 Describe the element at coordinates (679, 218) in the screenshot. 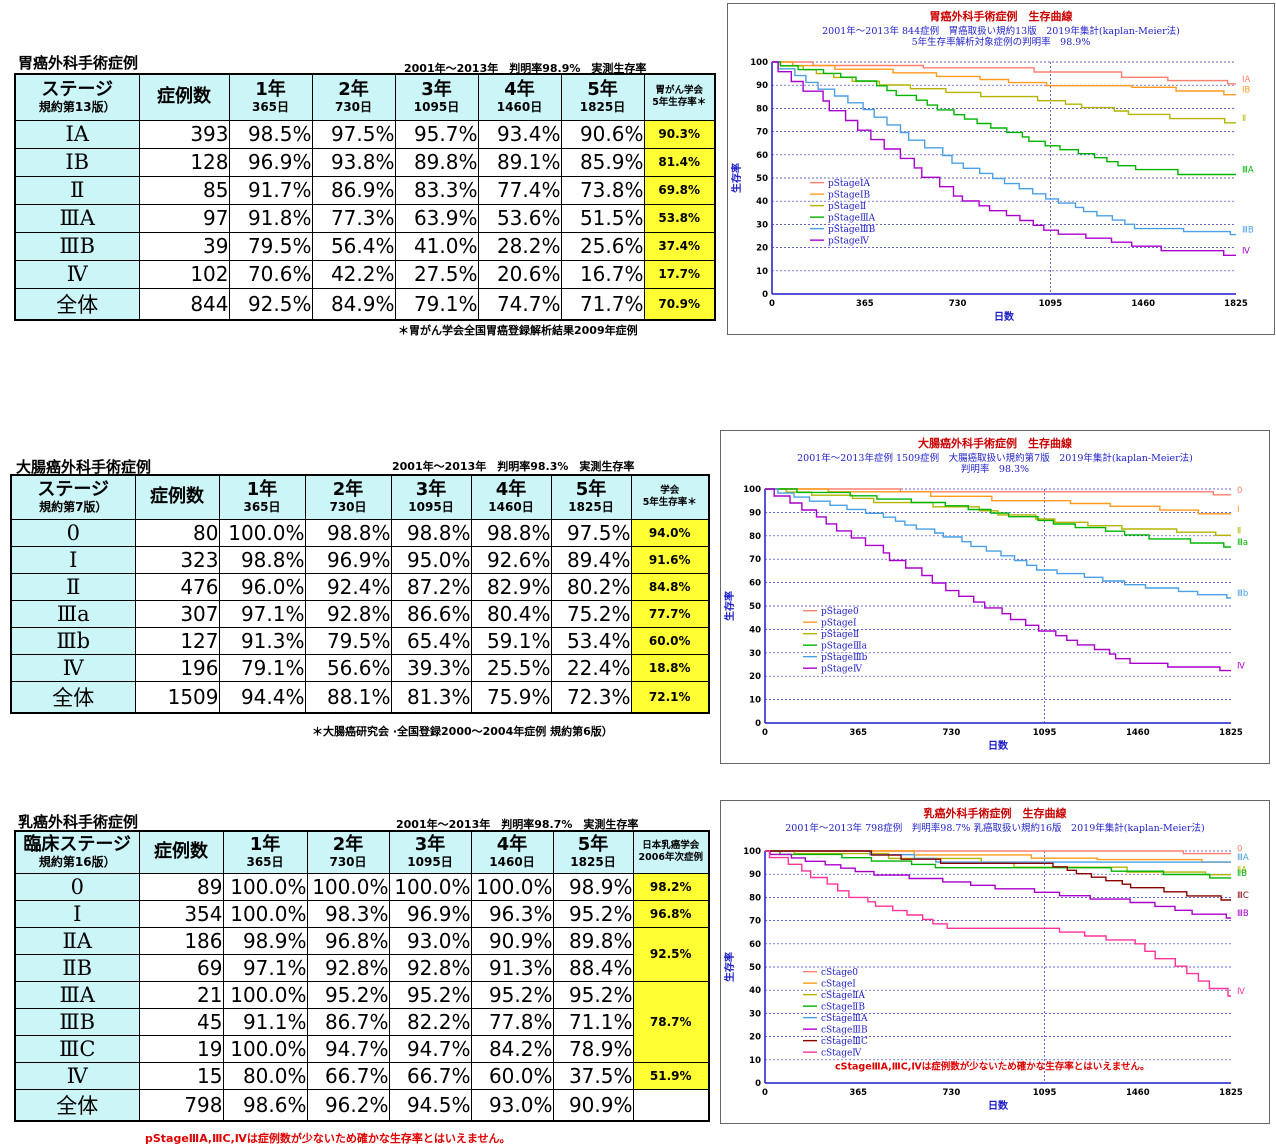

I see `society-rate-cell: 53.8%` at that location.